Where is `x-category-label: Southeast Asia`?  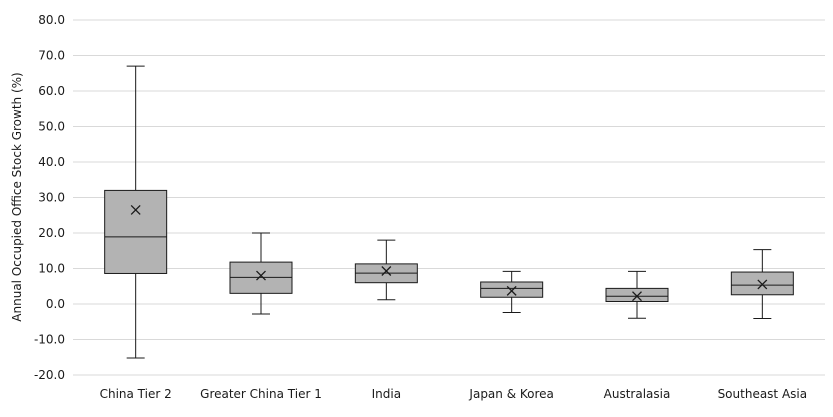
x-category-label: Southeast Asia is located at coordinates (763, 394).